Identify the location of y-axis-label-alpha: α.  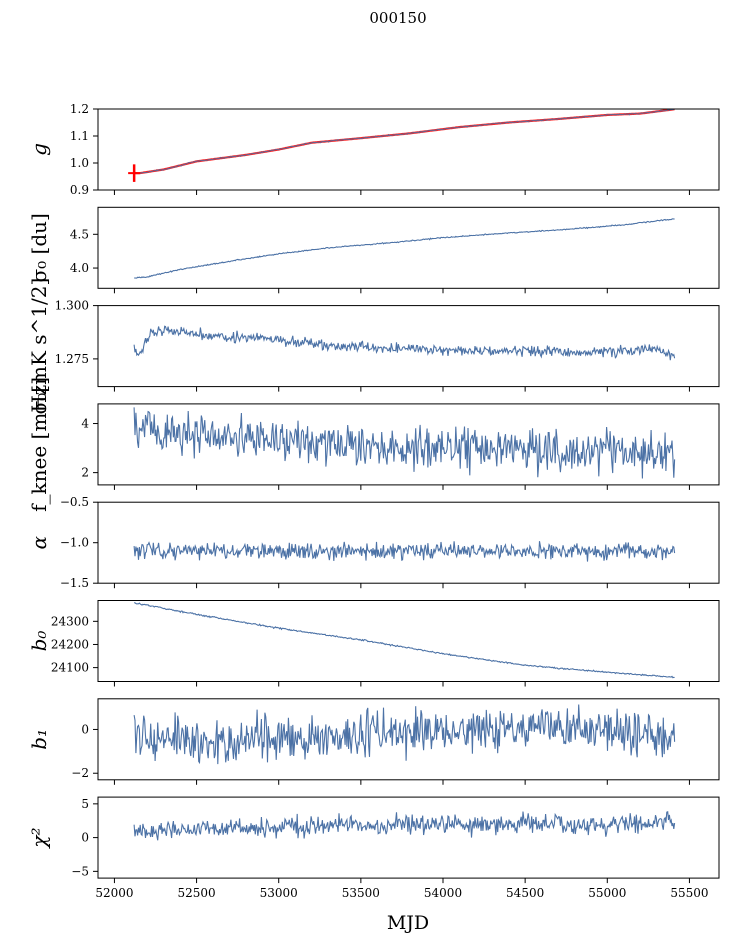
(39, 542).